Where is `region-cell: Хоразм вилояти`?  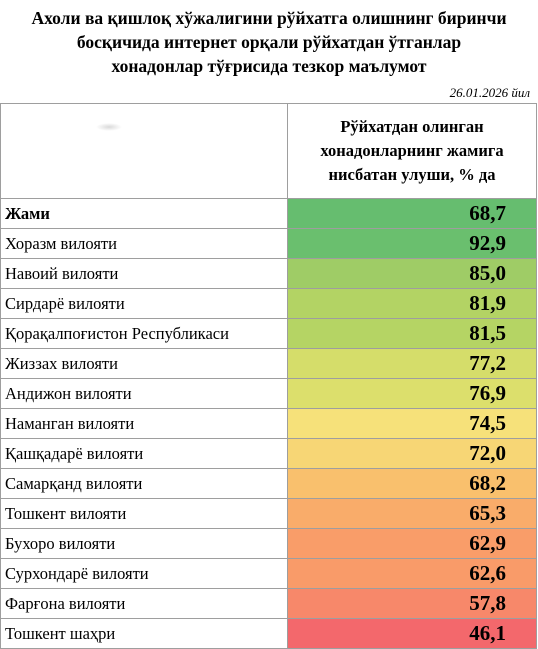
region-cell: Хоразм вилояти is located at coordinates (144, 243).